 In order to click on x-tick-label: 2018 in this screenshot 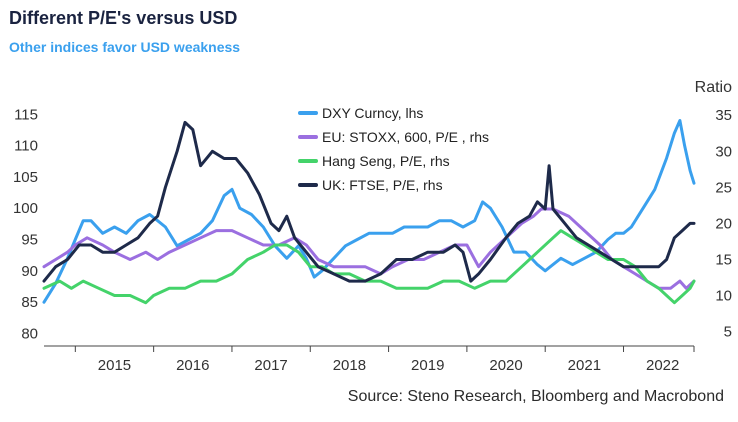, I will do `click(349, 365)`.